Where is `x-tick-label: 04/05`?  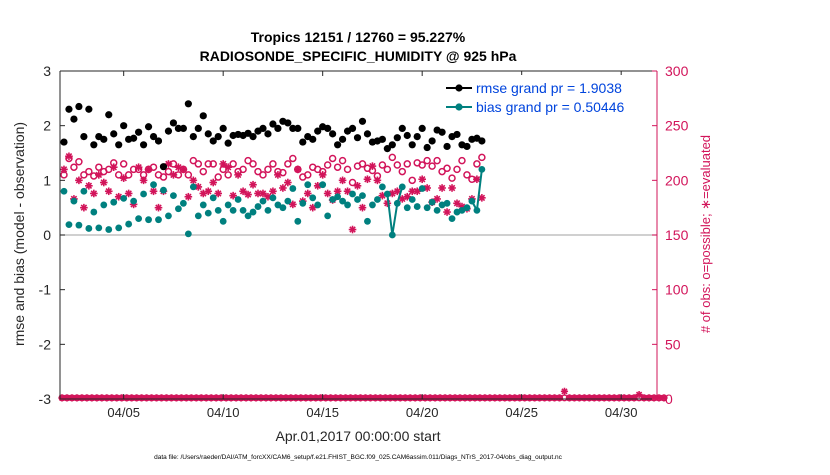
x-tick-label: 04/05 is located at coordinates (123, 412).